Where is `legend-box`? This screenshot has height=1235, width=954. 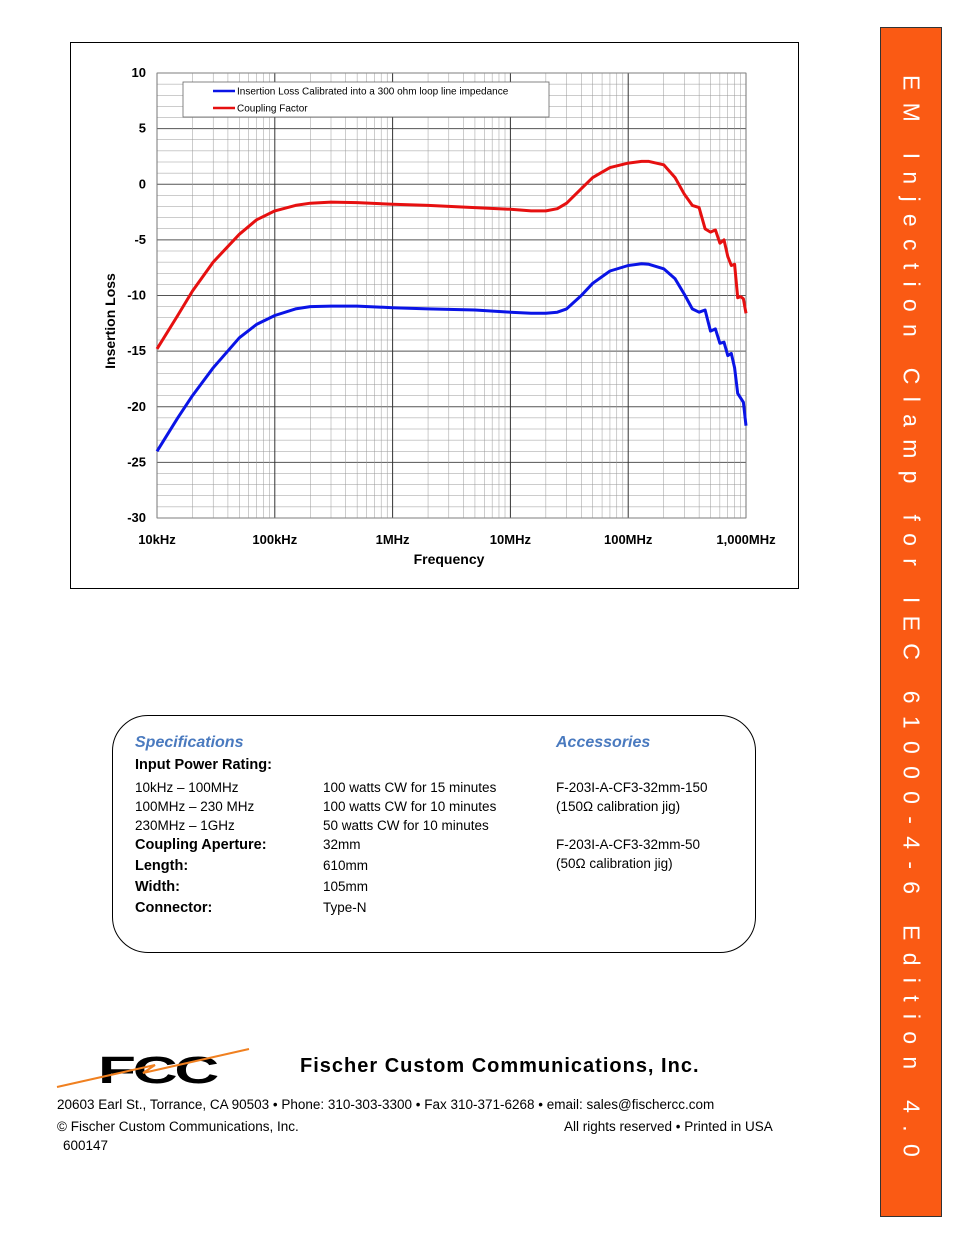 legend-box is located at coordinates (366, 99).